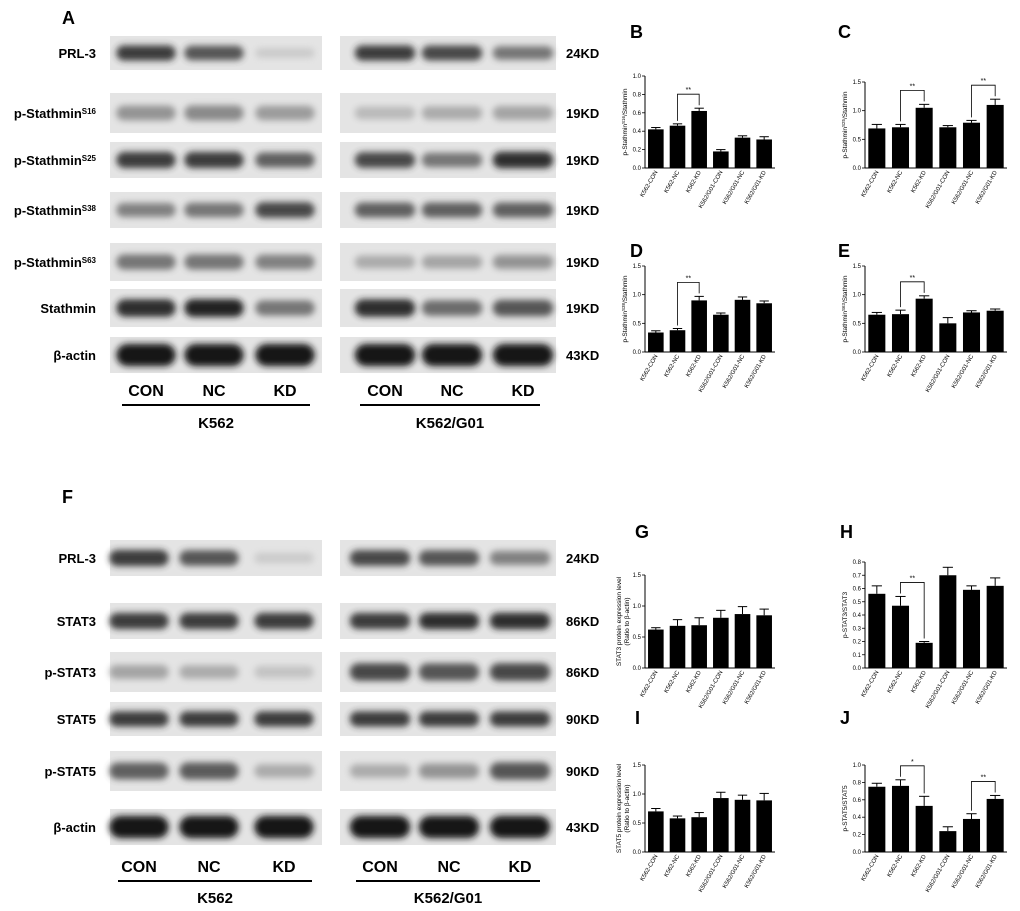  What do you see at coordinates (321, 672) in the screenshot?
I see `blot-row: p-STAT3 86KD` at bounding box center [321, 672].